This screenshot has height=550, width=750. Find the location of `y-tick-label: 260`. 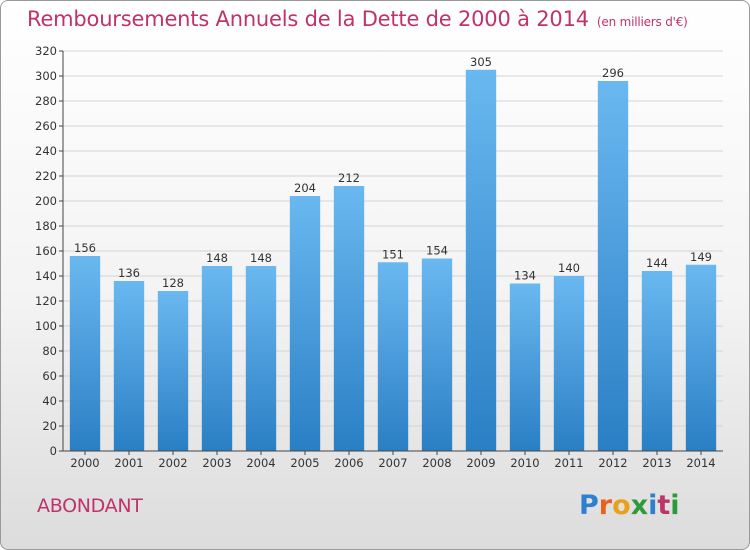

y-tick-label: 260 is located at coordinates (46, 126).